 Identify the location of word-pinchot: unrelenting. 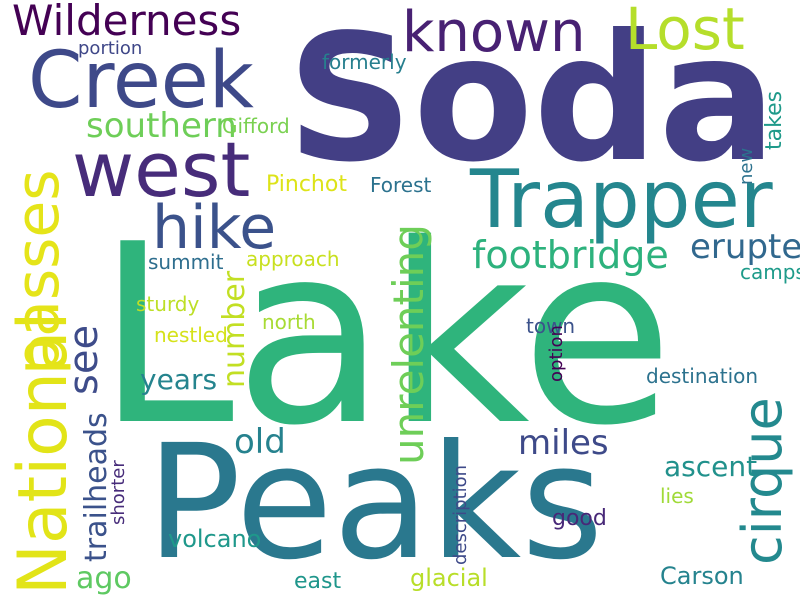
(408, 344).